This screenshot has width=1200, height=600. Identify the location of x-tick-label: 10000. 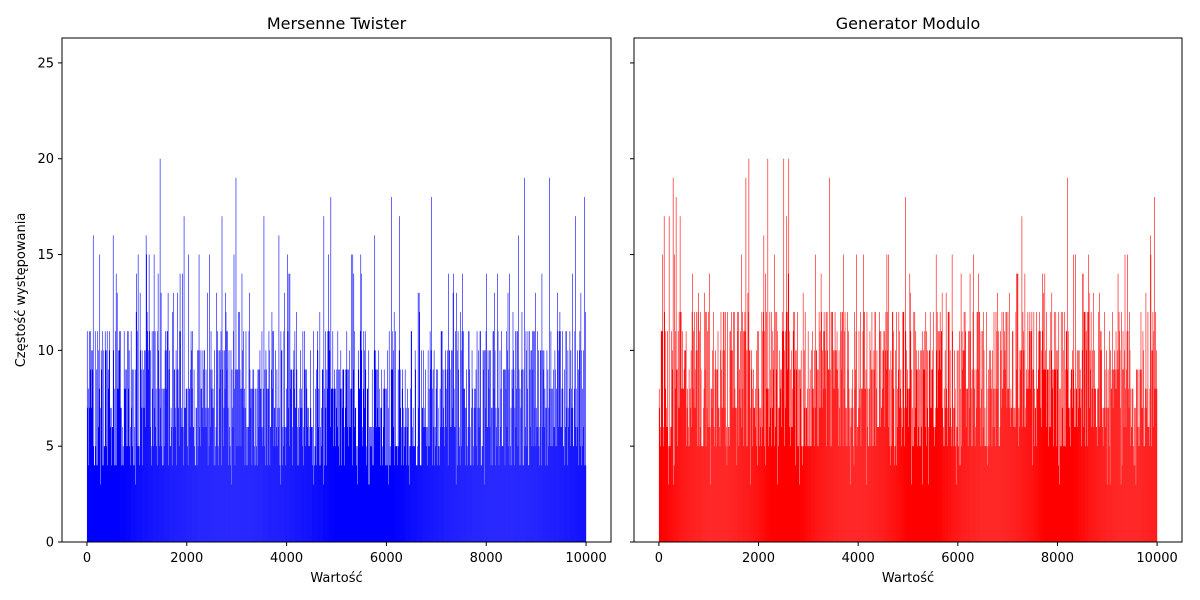
(585, 558).